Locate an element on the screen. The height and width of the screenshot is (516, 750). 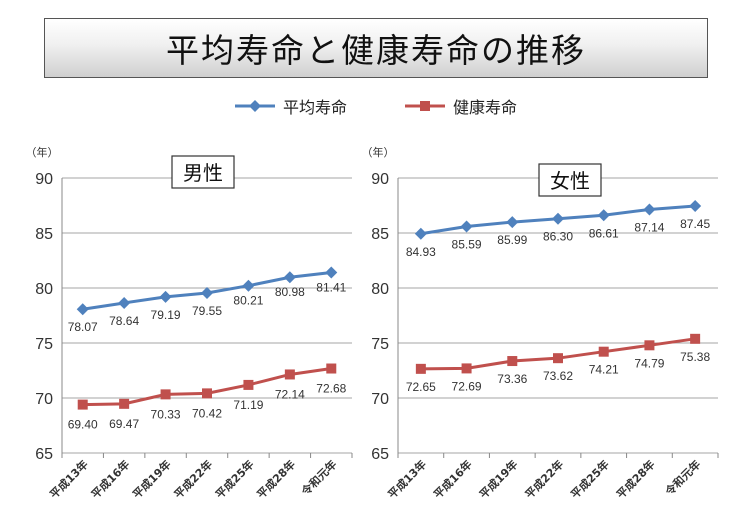
panel-title: 女性 is located at coordinates (570, 181).